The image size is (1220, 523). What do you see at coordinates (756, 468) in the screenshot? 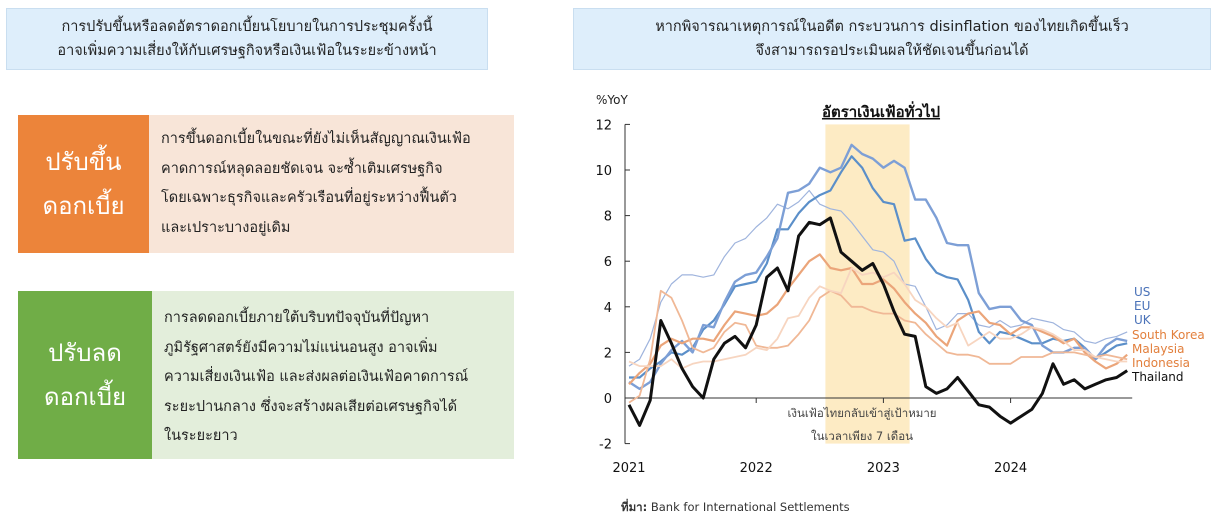
I see `x-tick-label: 2022` at bounding box center [756, 468].